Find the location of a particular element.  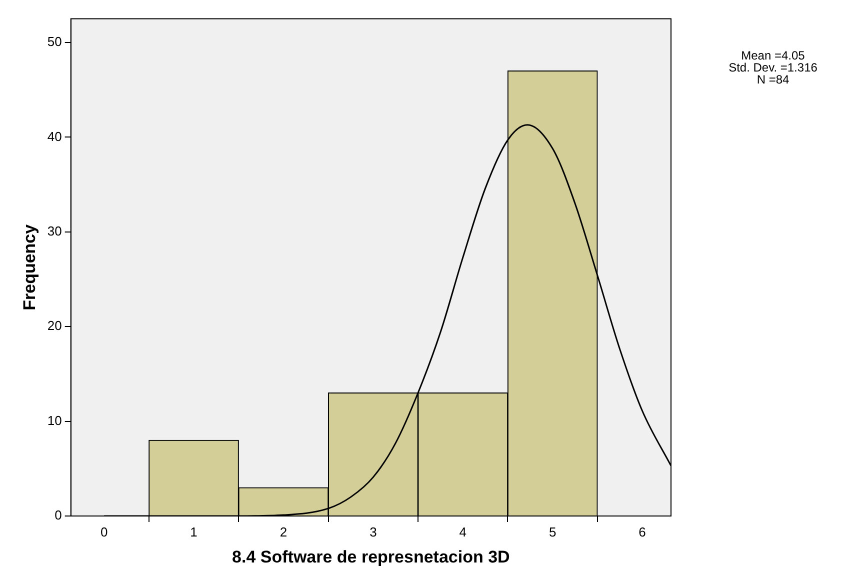

text: N =84 is located at coordinates (773, 79).